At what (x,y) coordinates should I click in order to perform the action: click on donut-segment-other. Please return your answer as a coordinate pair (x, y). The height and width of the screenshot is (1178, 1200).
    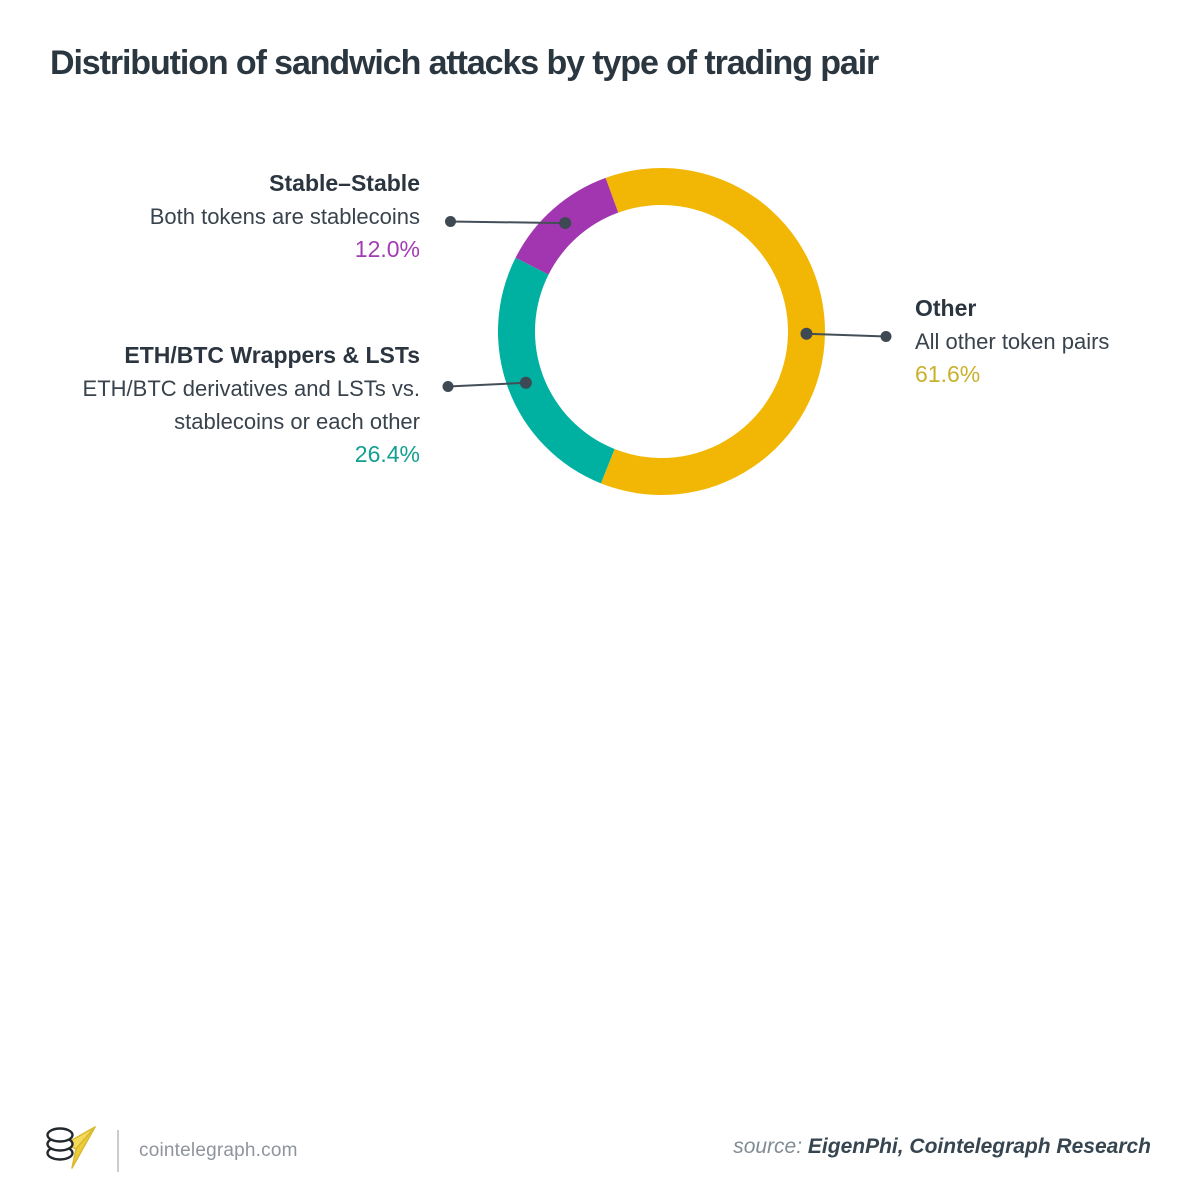
    Looking at the image, I should click on (713, 331).